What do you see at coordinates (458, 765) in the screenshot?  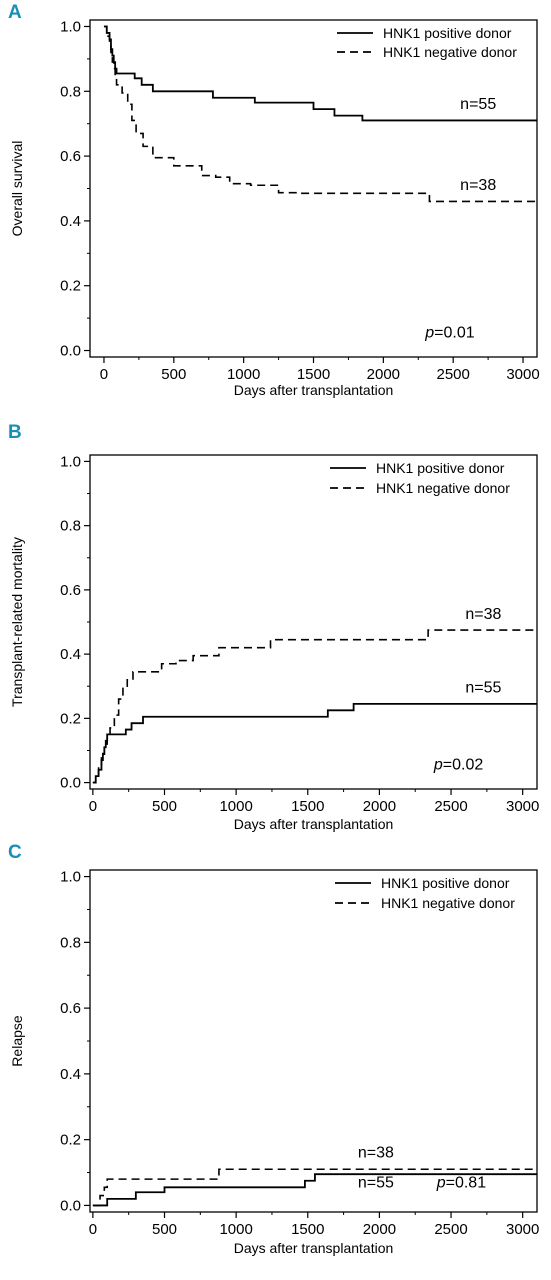 I see `p-value-label: p=0.02` at bounding box center [458, 765].